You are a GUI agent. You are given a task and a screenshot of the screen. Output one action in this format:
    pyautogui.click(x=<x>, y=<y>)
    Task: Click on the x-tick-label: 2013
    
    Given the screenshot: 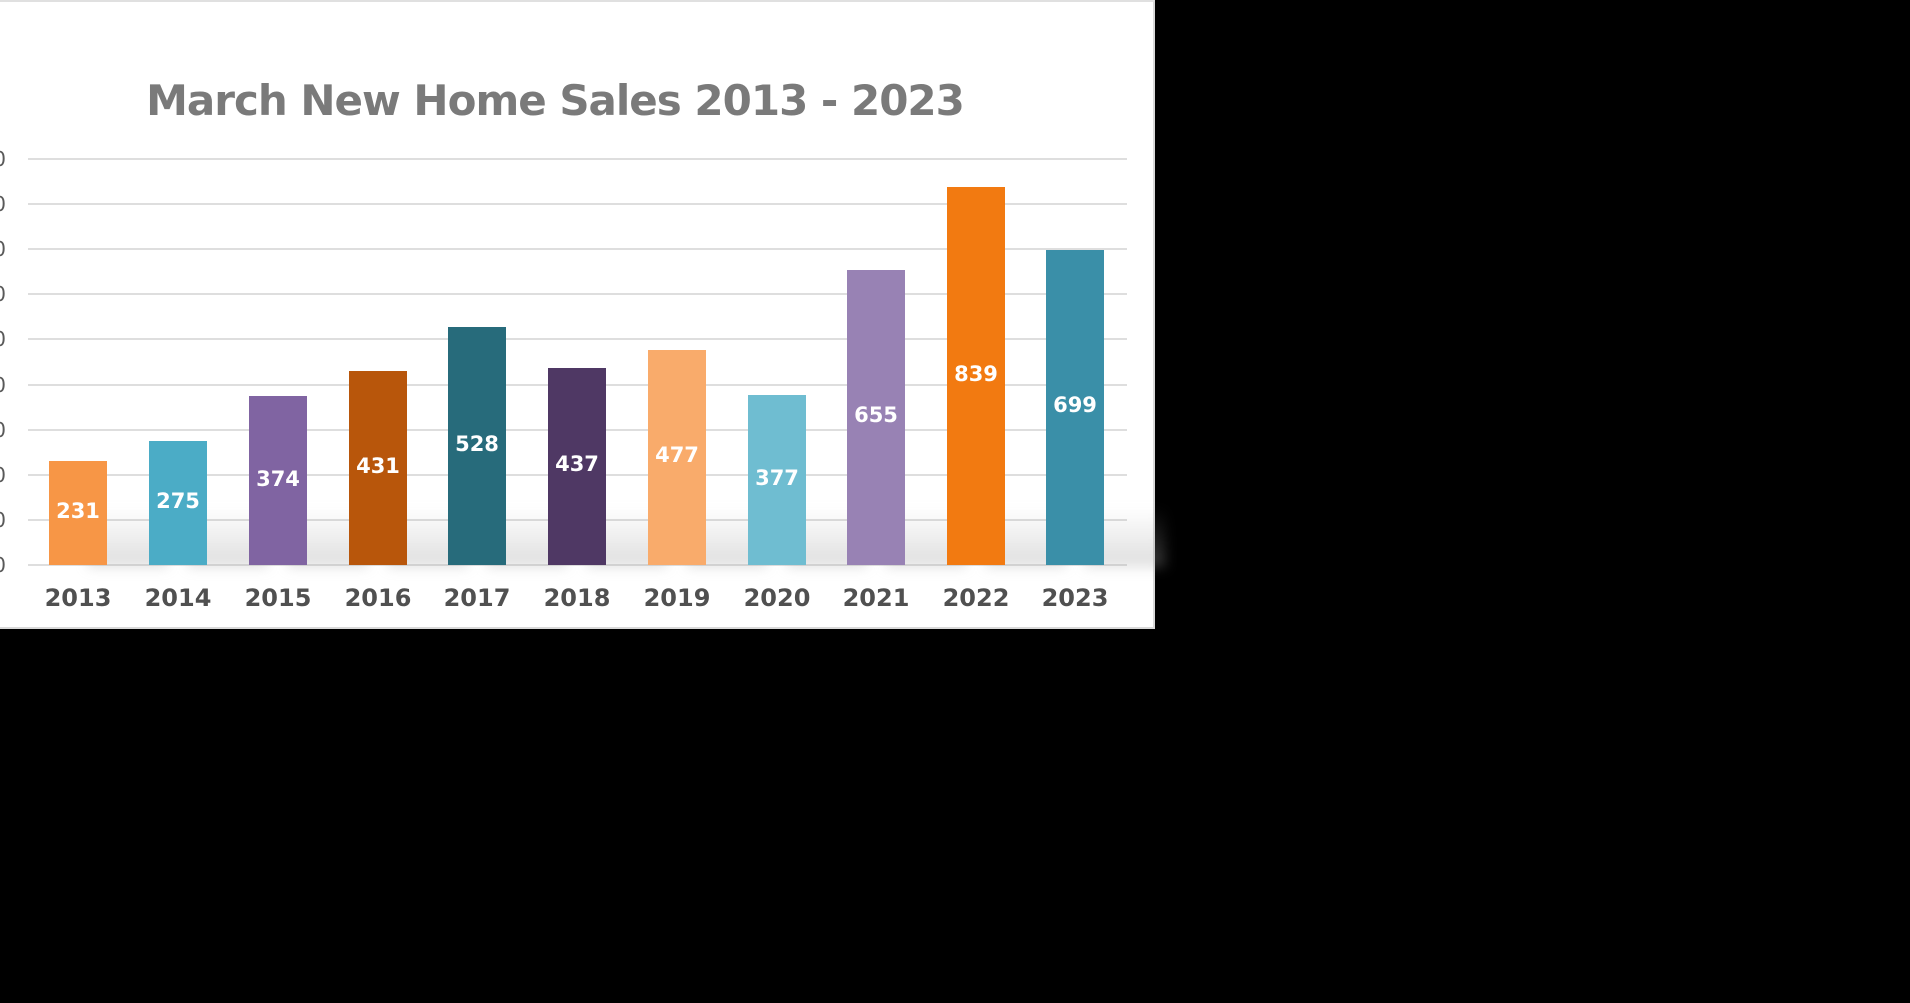 What is the action you would take?
    pyautogui.click(x=78, y=598)
    